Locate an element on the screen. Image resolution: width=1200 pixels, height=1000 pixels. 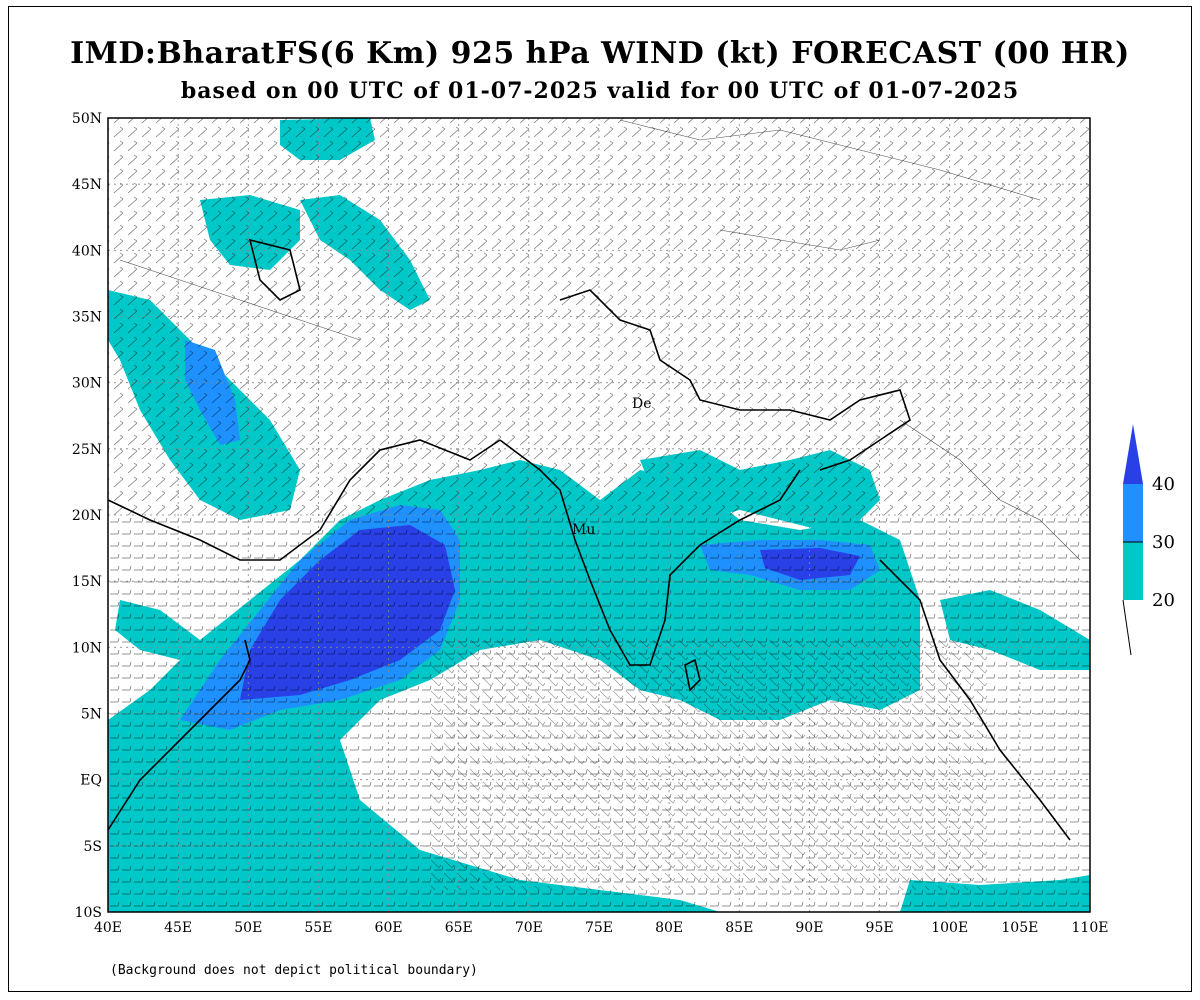
x-tick-label: 105E is located at coordinates (1019, 928).